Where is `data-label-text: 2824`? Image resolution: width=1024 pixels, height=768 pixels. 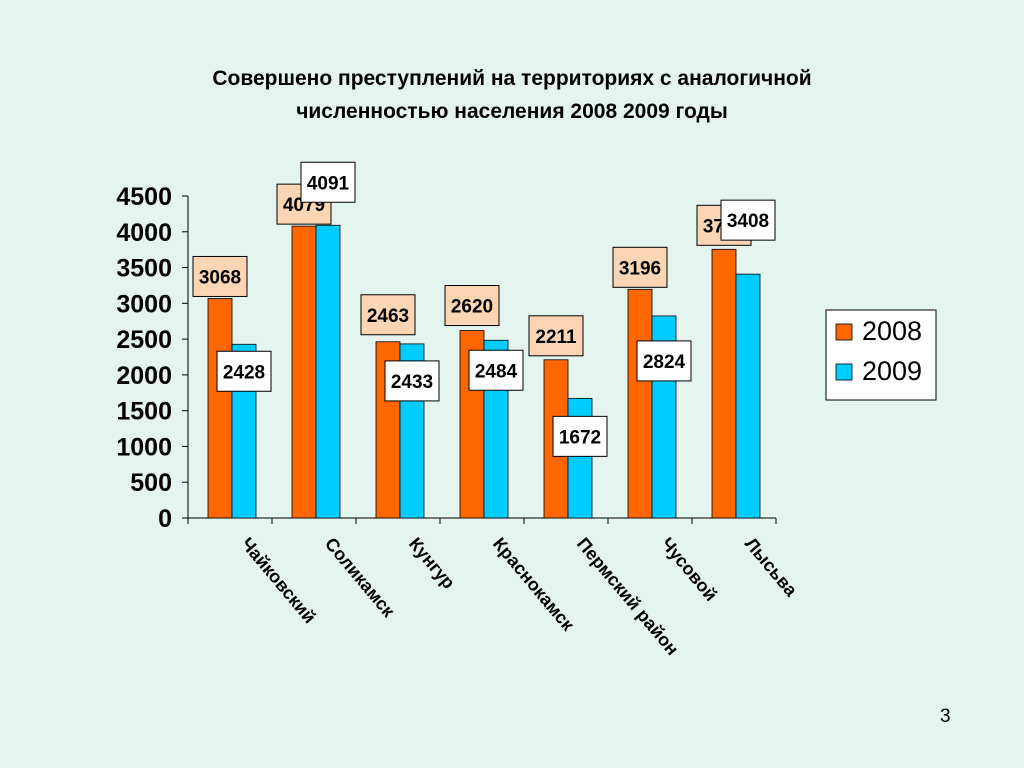
data-label-text: 2824 is located at coordinates (664, 362).